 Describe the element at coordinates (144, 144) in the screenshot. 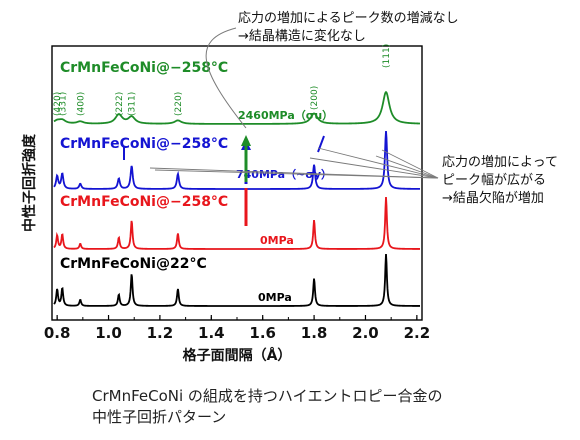

I see `series-name-2: CrMnFeCoNi@−258°C` at that location.